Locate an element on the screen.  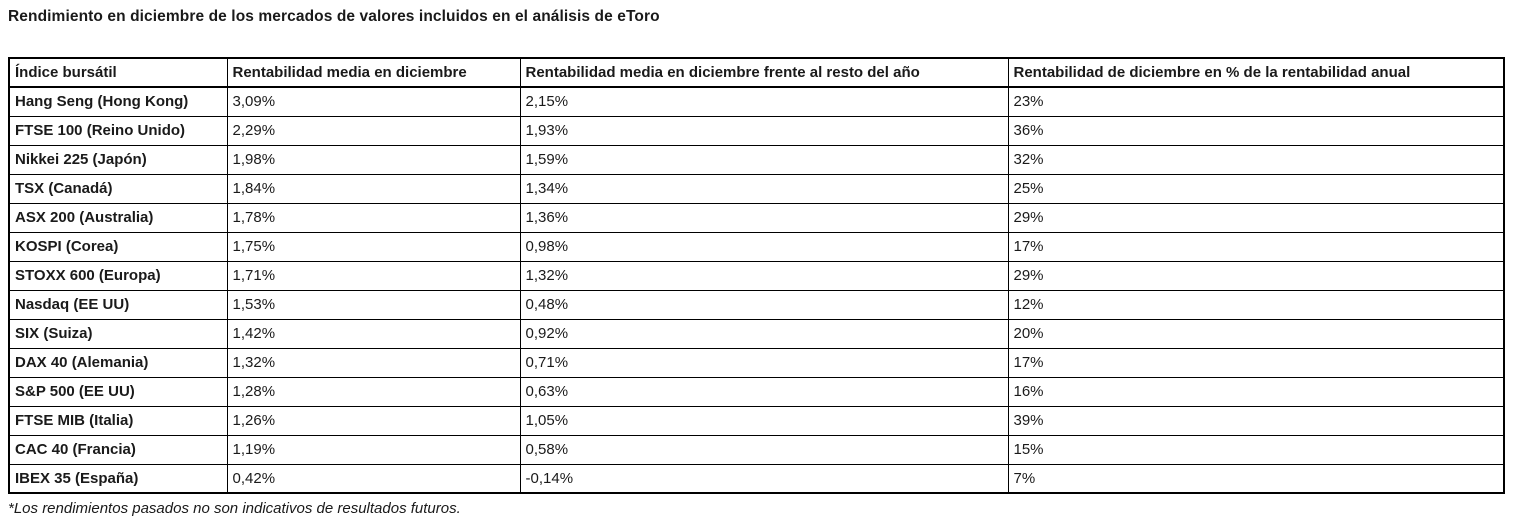
table-row: S&P 500 (EE UU) 1,28% 0,63% 16% is located at coordinates (756, 391).